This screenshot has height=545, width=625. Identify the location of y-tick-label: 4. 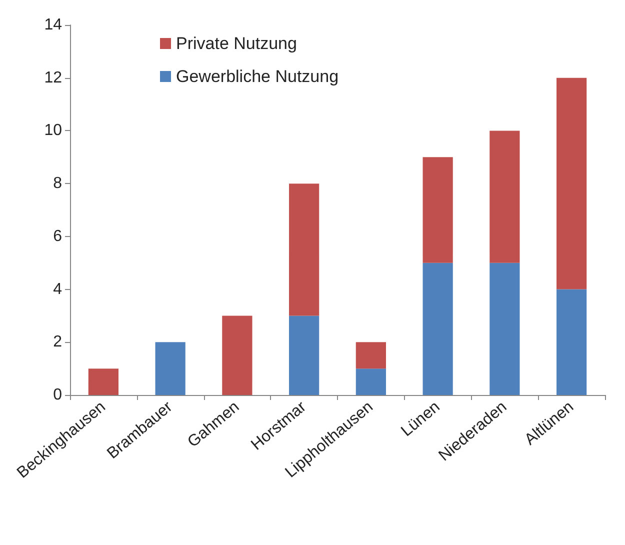
(57, 289).